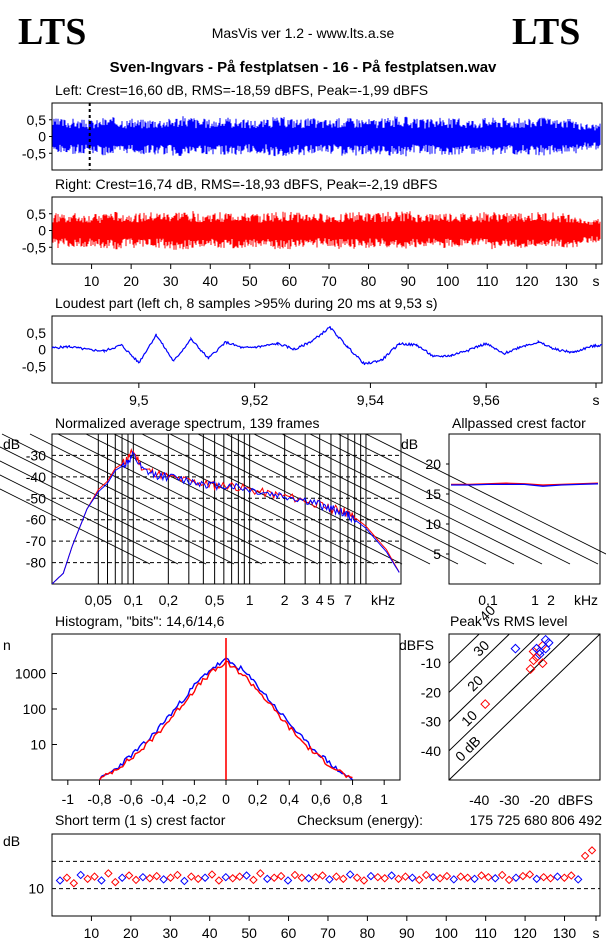  Describe the element at coordinates (37, 214) in the screenshot. I see `right-ytick: 0,5` at that location.